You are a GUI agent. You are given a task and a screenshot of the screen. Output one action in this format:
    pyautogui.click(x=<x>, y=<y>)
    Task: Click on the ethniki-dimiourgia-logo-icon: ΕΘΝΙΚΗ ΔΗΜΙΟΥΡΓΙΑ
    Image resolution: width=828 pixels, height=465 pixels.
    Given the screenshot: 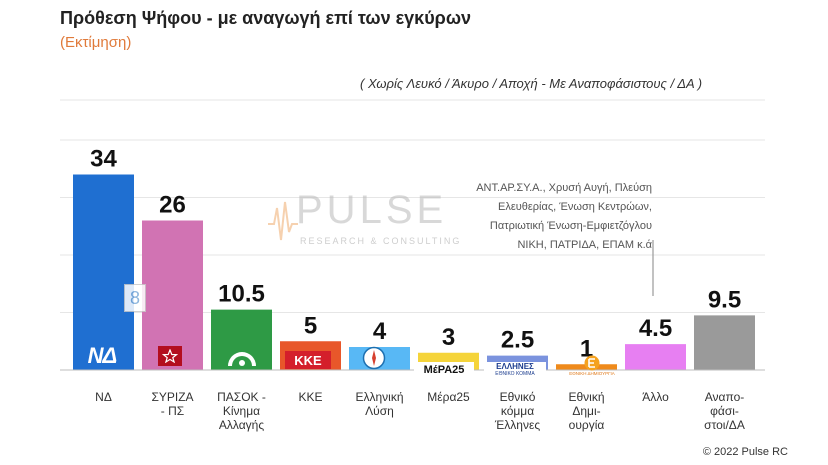 What is the action you would take?
    pyautogui.click(x=592, y=365)
    